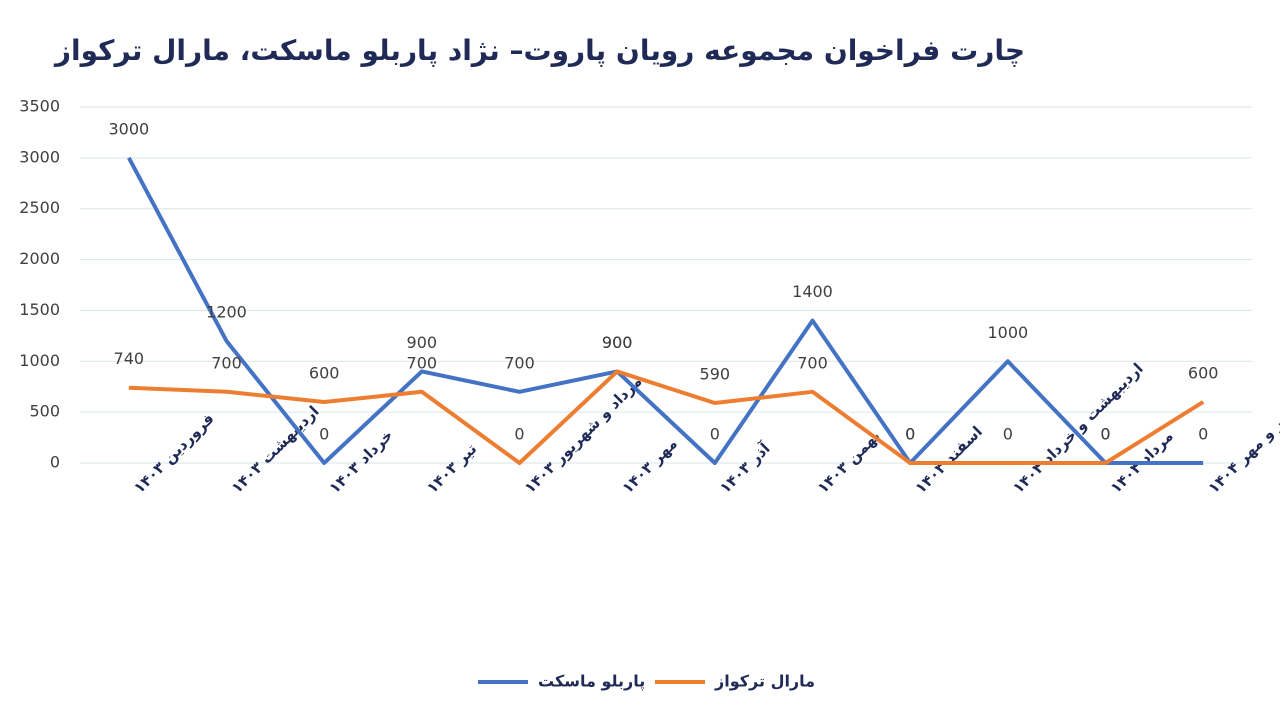 The image size is (1280, 711). I want to click on y-tick-label: 3500, so click(39, 106).